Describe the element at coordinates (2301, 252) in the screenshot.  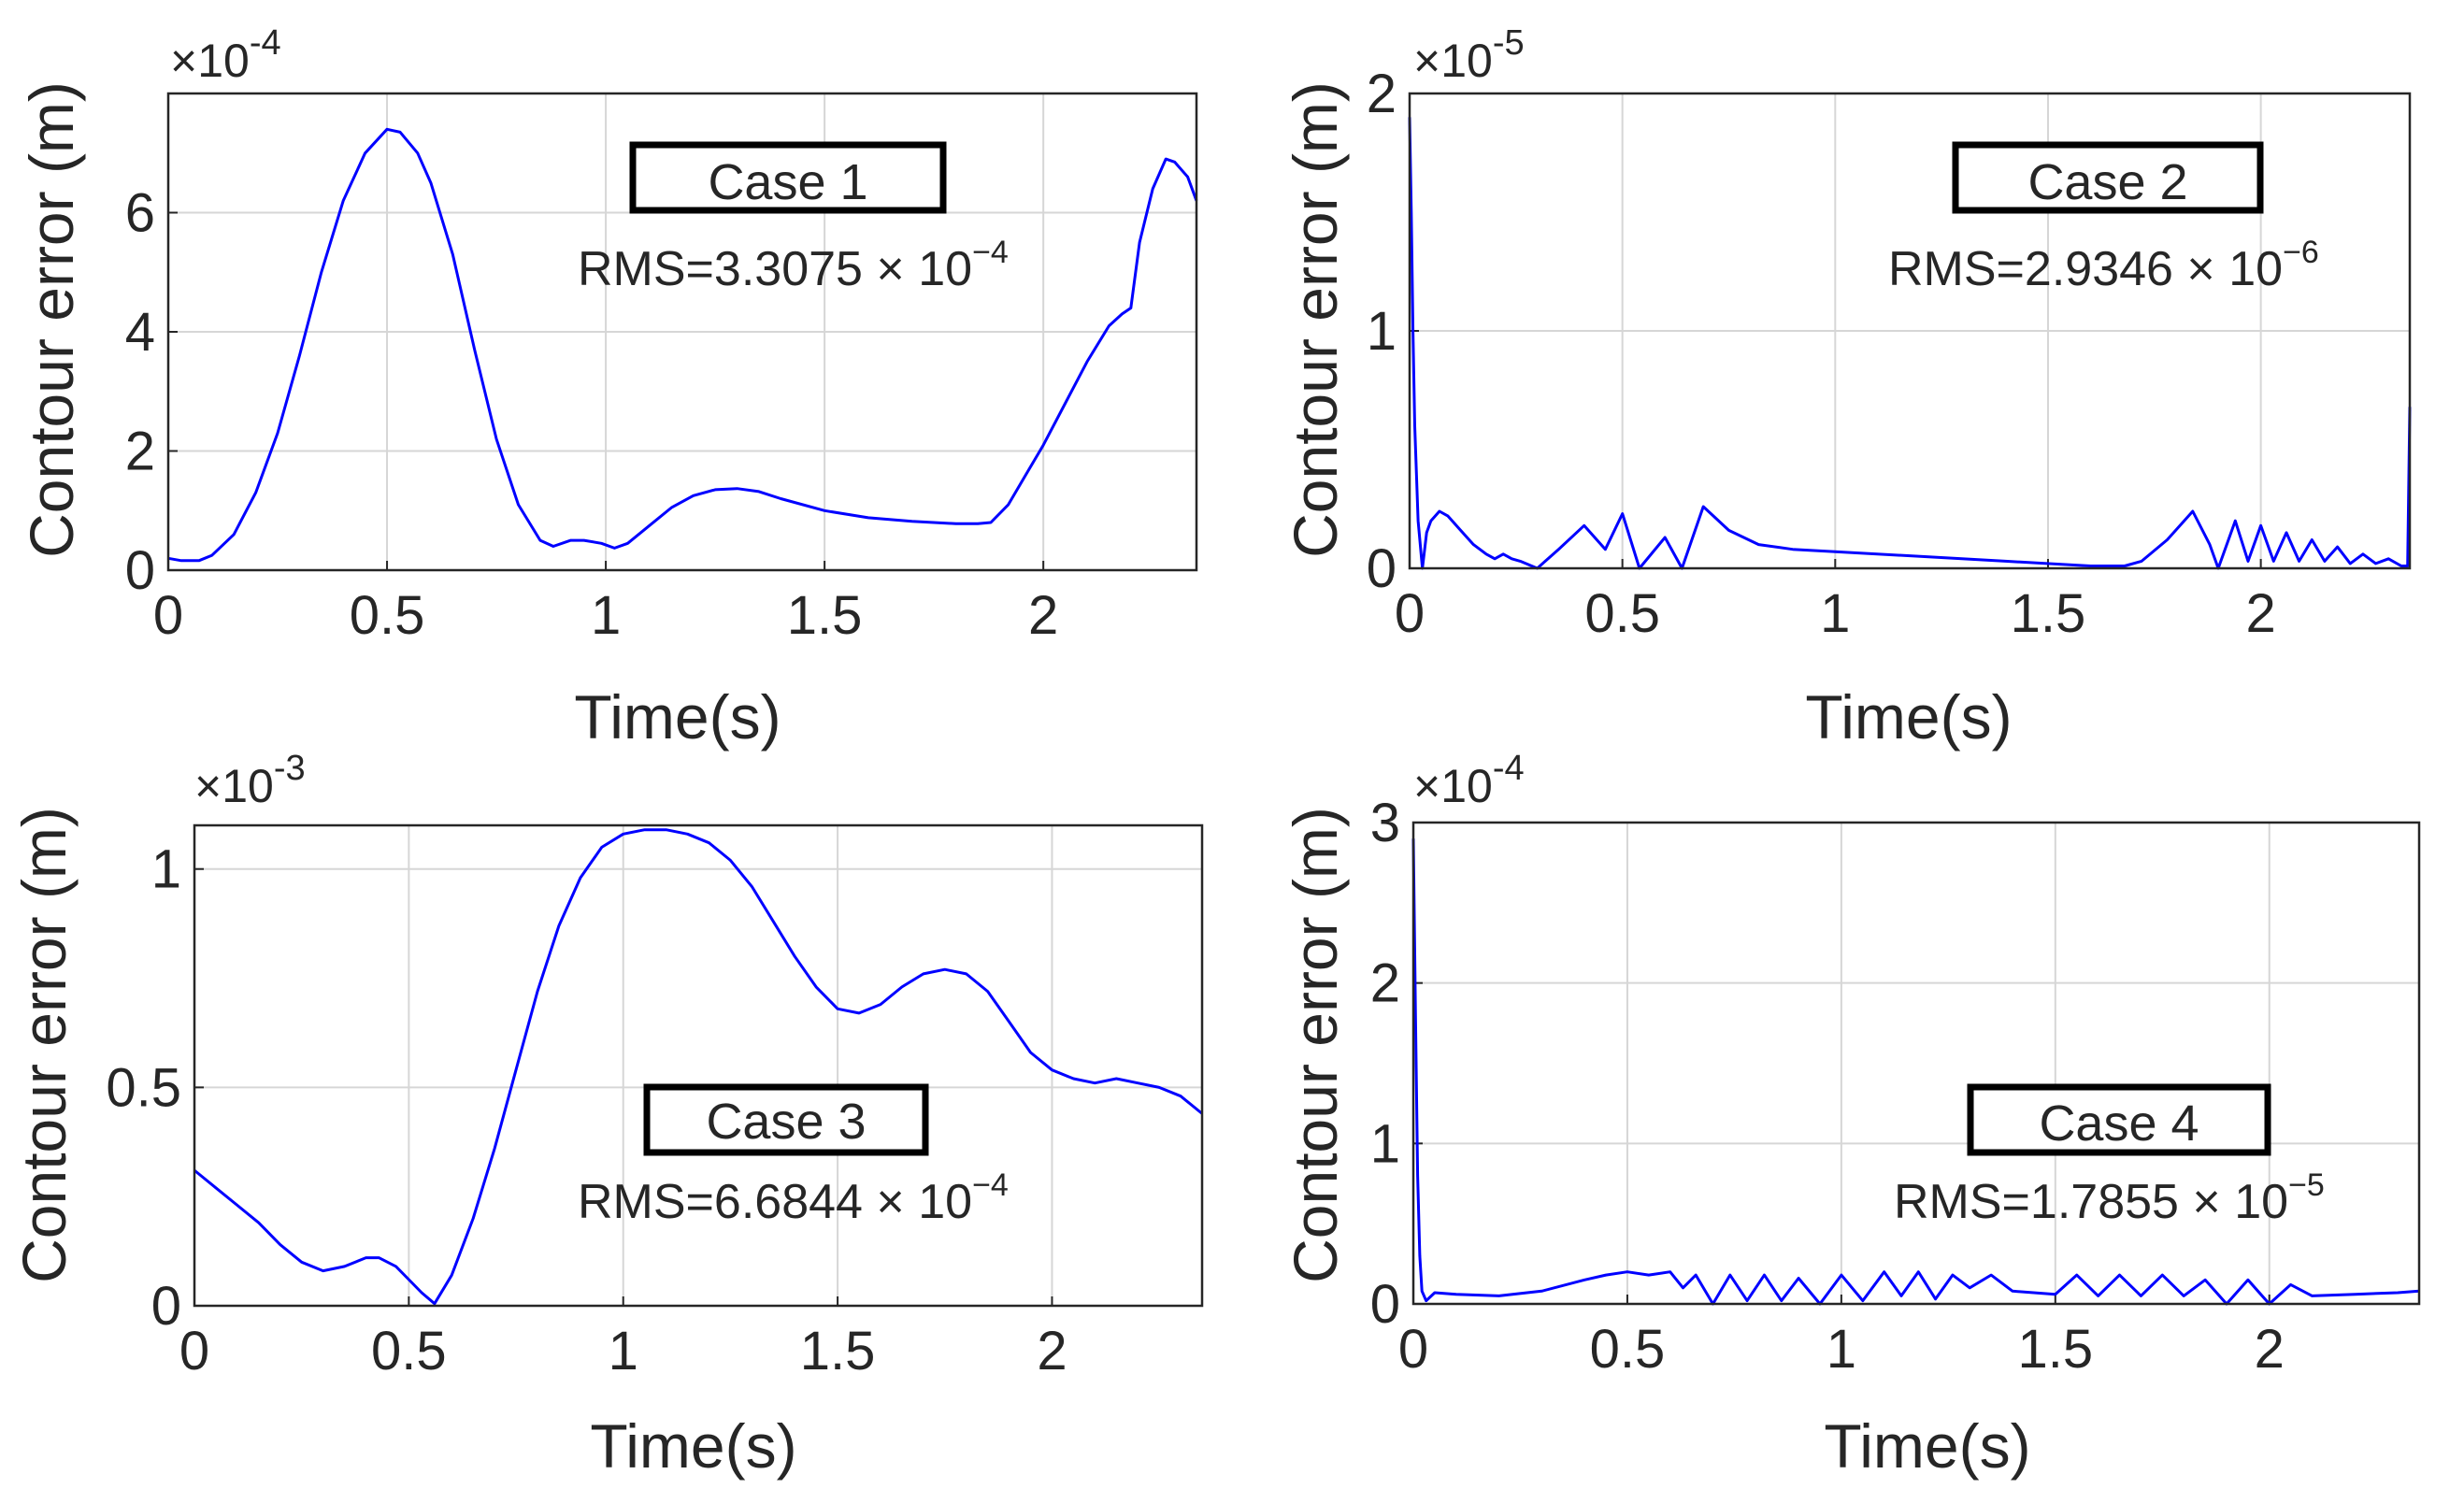
I see `rms-power: −6` at that location.